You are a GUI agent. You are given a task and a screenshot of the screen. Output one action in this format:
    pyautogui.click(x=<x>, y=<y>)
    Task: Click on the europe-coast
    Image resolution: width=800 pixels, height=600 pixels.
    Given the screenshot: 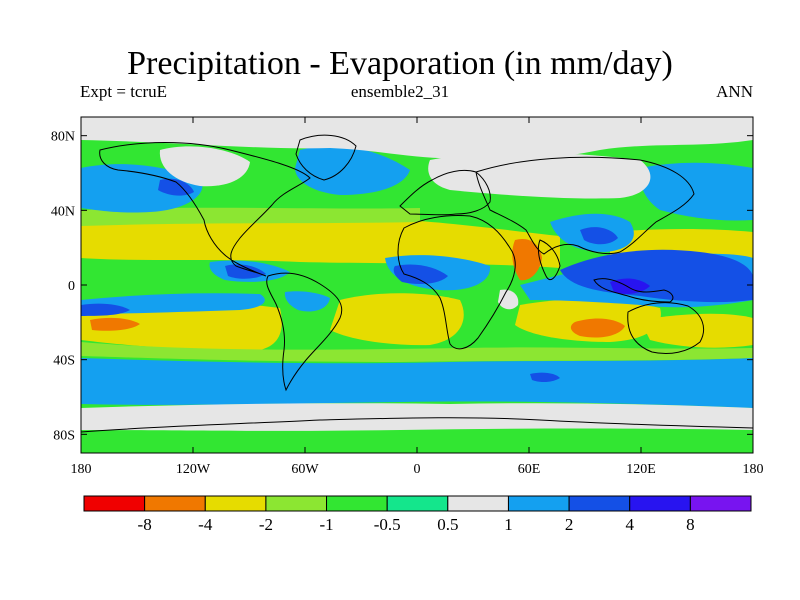 What is the action you would take?
    pyautogui.click(x=445, y=192)
    